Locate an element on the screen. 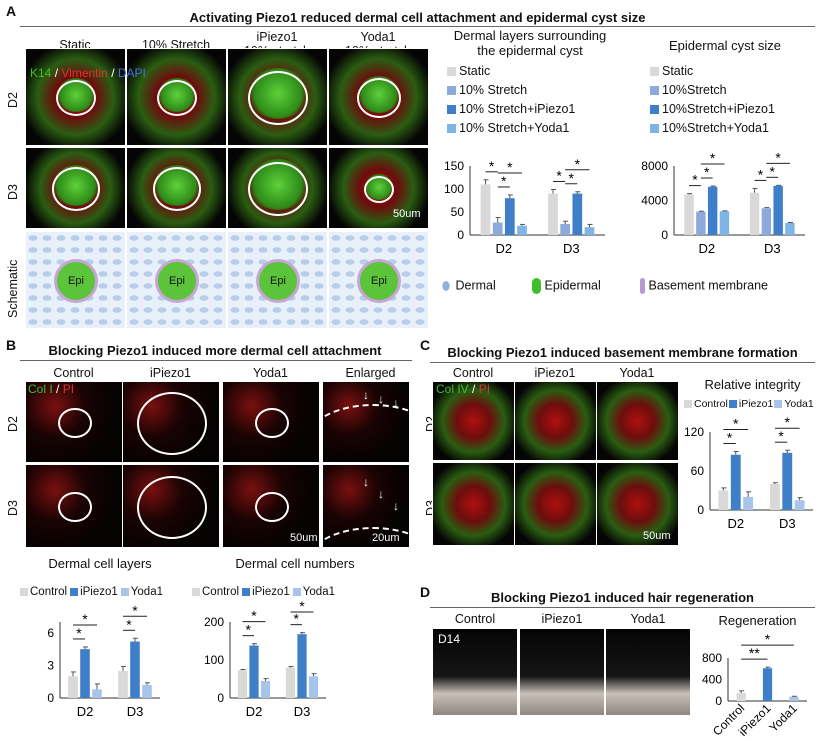  scale-bar-label: 50um is located at coordinates (304, 538).